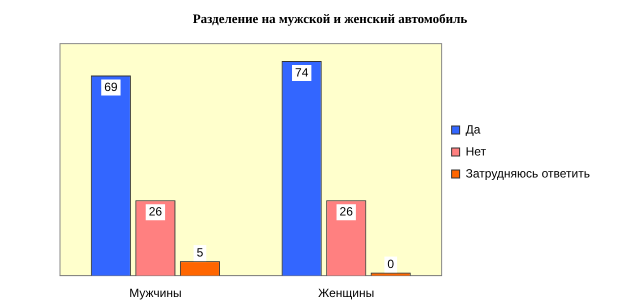 The height and width of the screenshot is (308, 620). What do you see at coordinates (346, 293) in the screenshot?
I see `x-tick-label: Женщины` at bounding box center [346, 293].